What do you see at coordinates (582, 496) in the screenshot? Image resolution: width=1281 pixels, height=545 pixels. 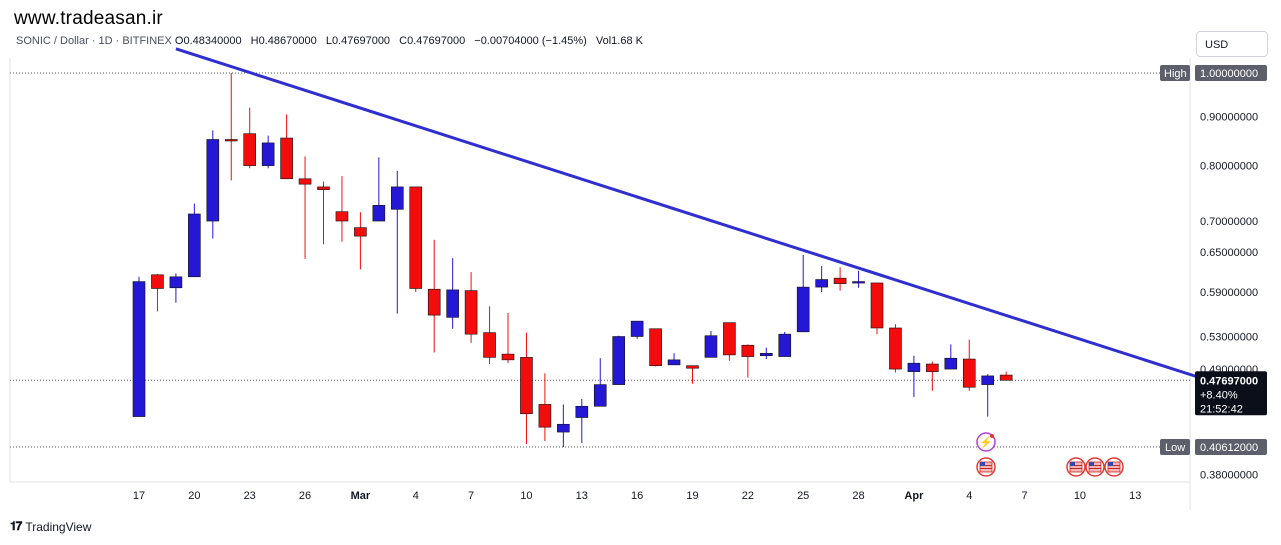 I see `x-tick-label: 13` at bounding box center [582, 496].